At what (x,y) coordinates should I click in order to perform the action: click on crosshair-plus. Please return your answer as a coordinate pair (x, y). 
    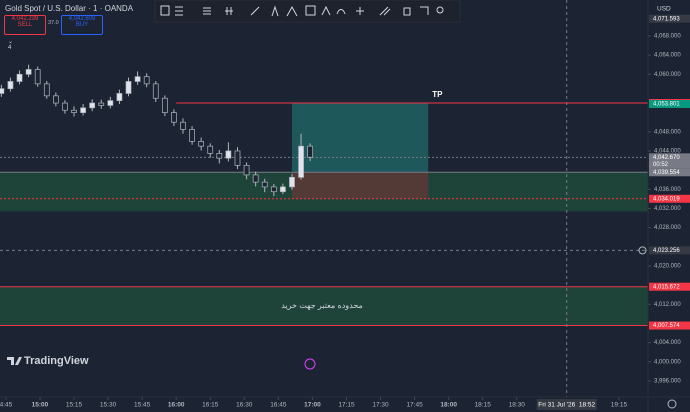
    Looking at the image, I should click on (642, 250).